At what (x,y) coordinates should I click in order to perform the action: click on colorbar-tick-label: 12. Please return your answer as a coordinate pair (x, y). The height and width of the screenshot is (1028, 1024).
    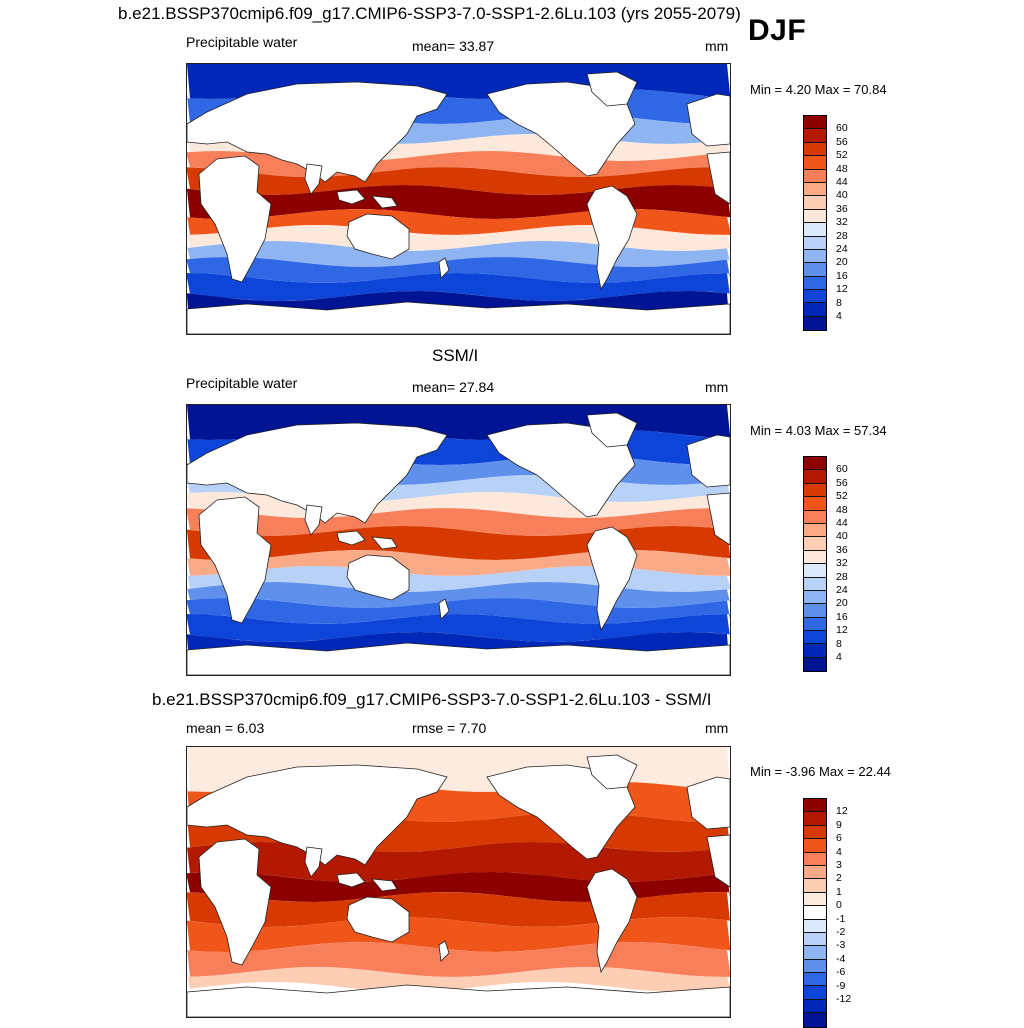
    Looking at the image, I should click on (842, 630).